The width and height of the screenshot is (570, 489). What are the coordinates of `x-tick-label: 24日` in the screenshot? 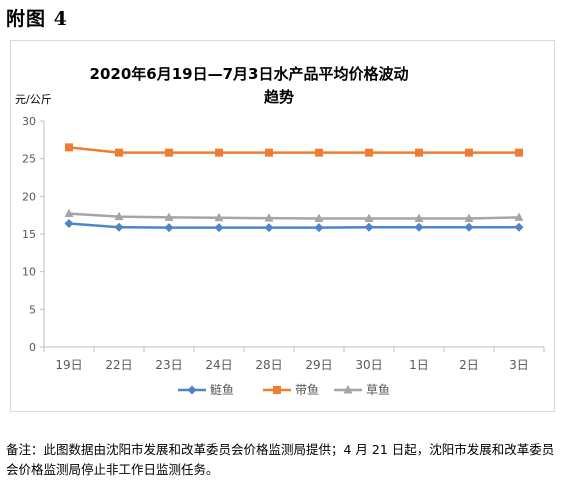 It's located at (218, 365).